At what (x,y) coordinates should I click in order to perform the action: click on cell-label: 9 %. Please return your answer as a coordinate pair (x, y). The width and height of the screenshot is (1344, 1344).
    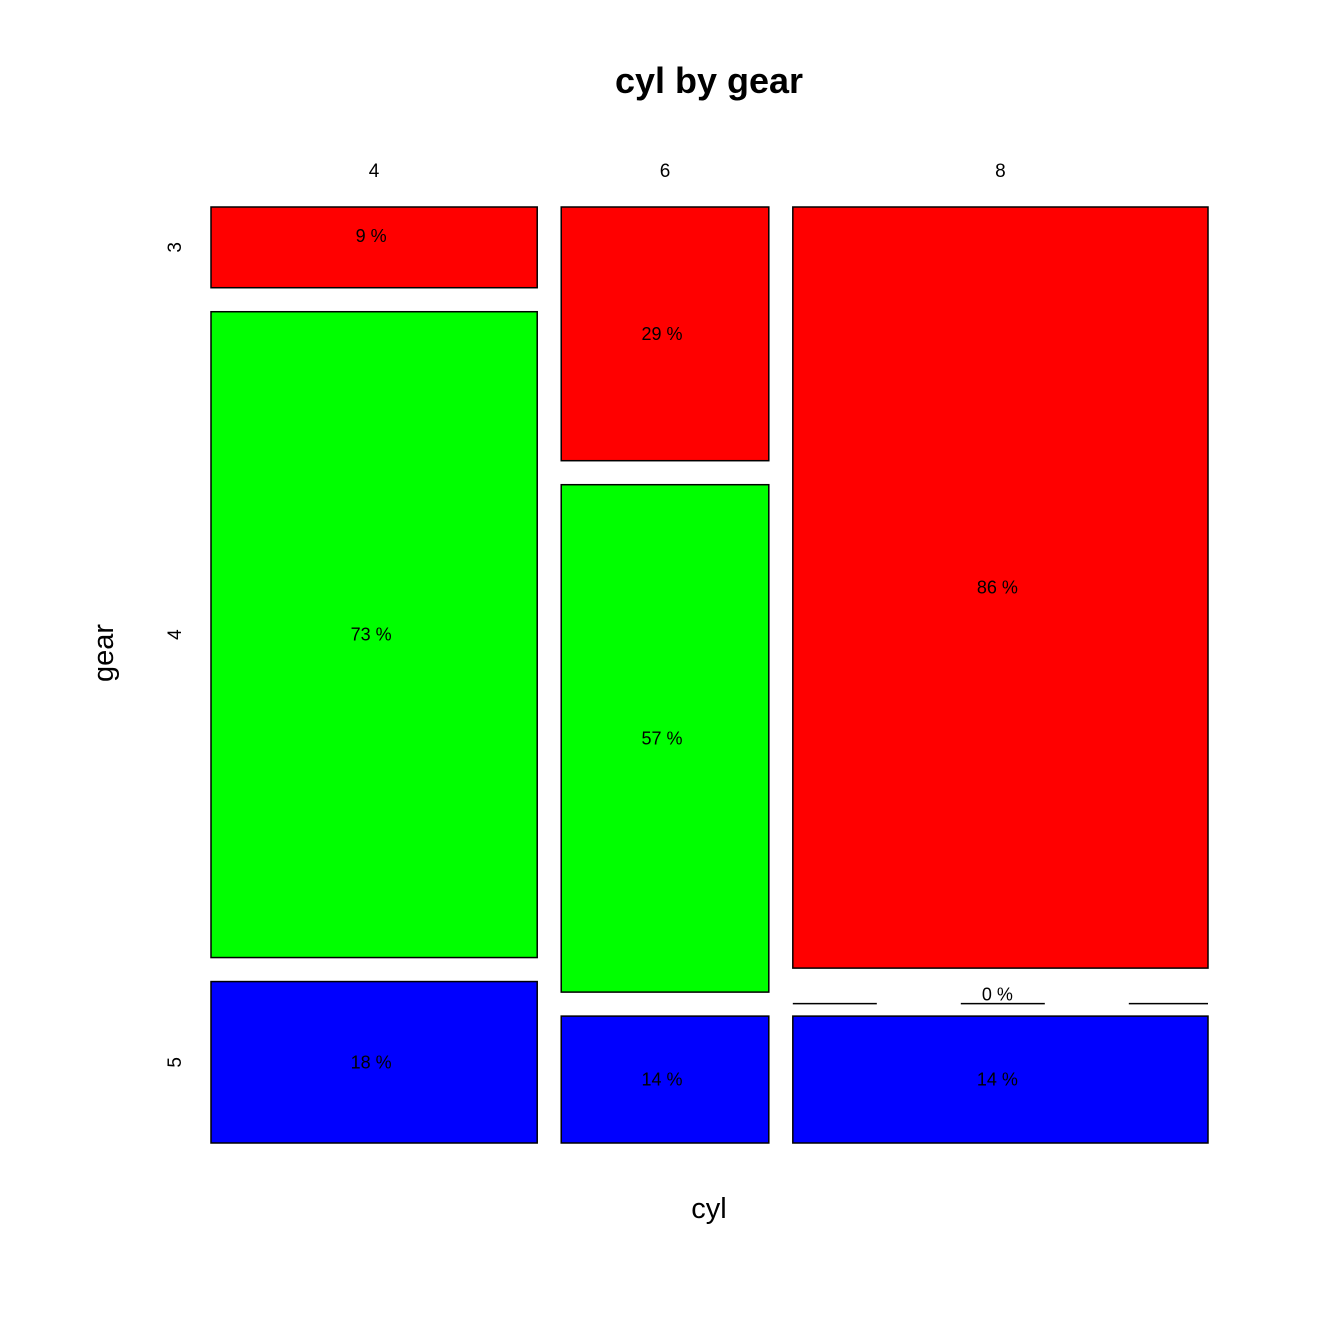
    Looking at the image, I should click on (371, 236).